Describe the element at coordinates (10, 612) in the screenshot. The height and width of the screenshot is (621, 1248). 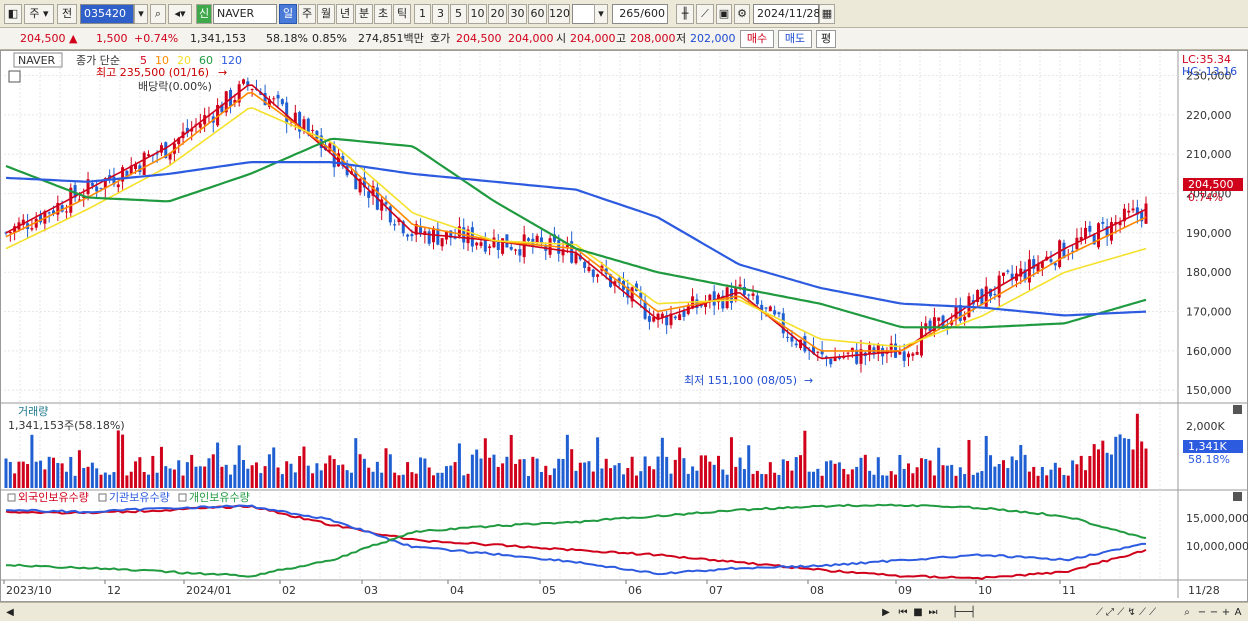
I see `scroll-left-icon: ◀` at that location.